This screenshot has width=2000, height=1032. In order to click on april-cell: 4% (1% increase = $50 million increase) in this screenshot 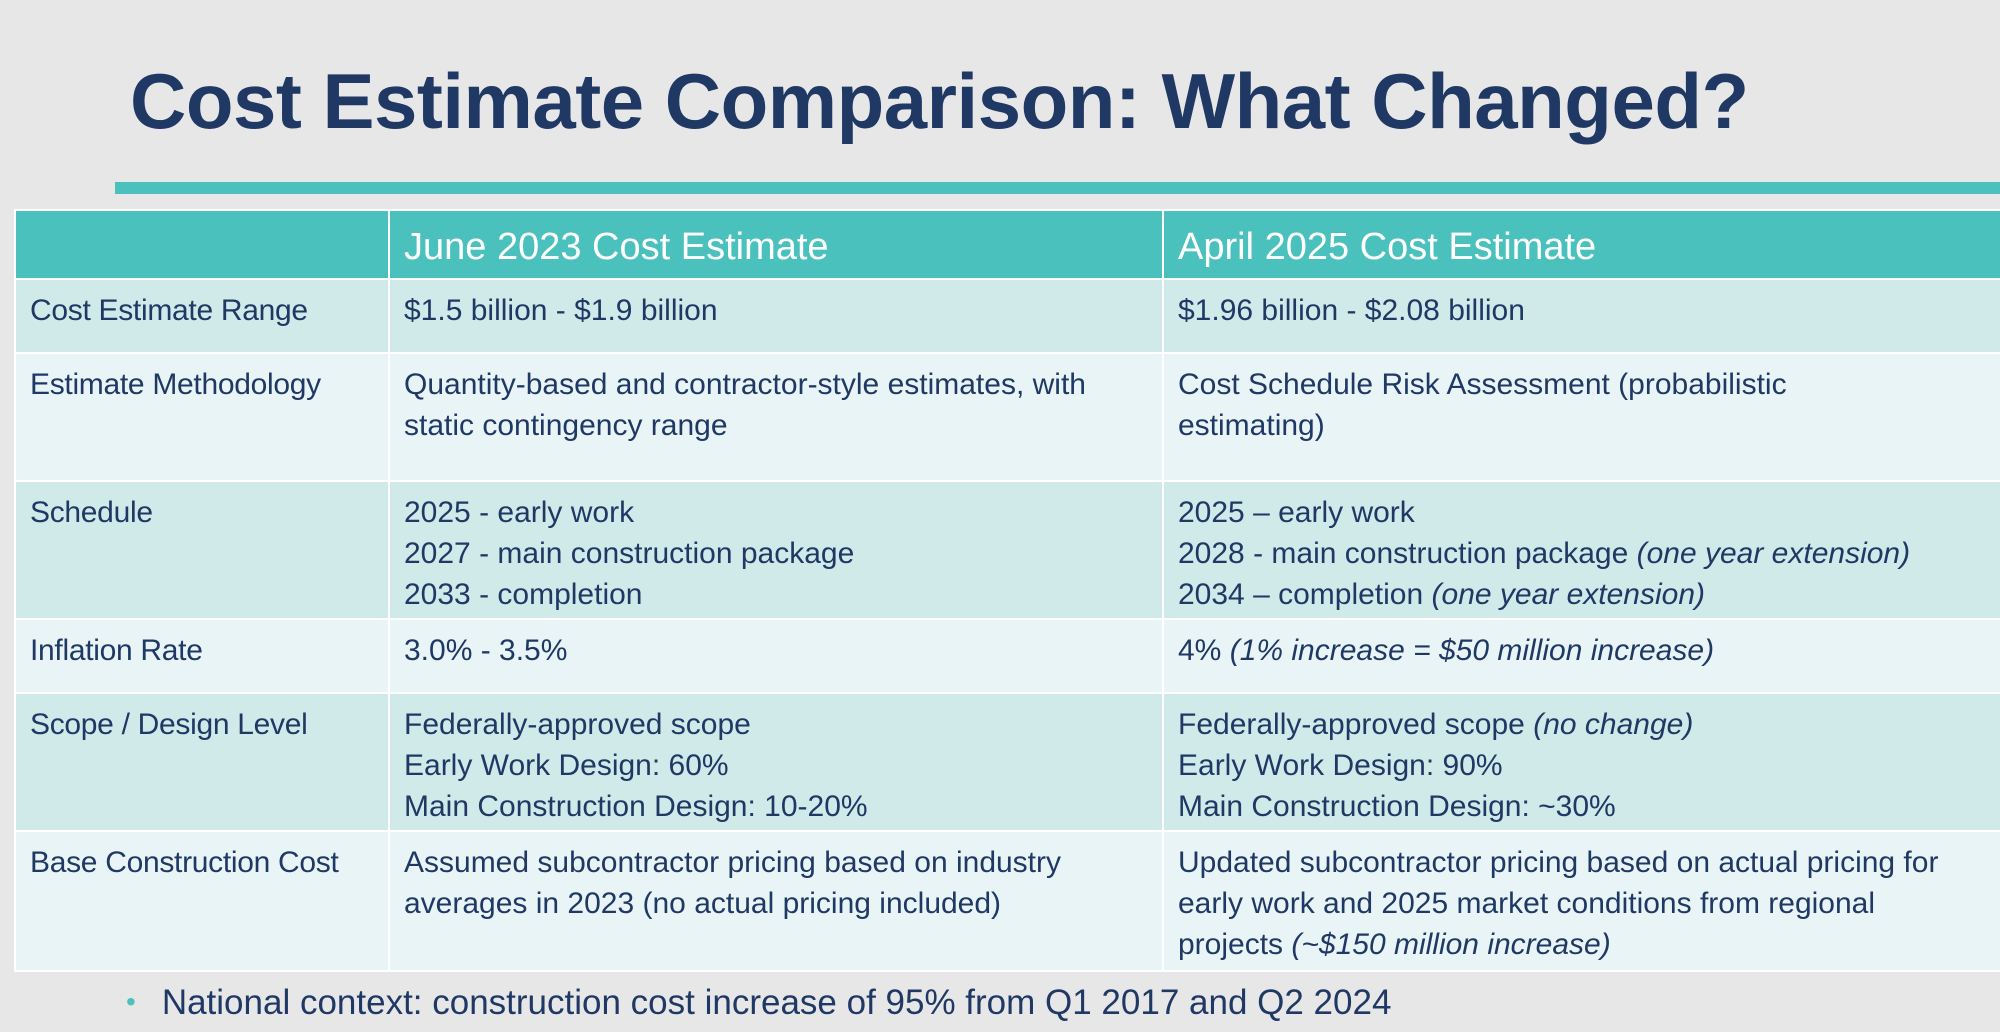, I will do `click(1581, 656)`.